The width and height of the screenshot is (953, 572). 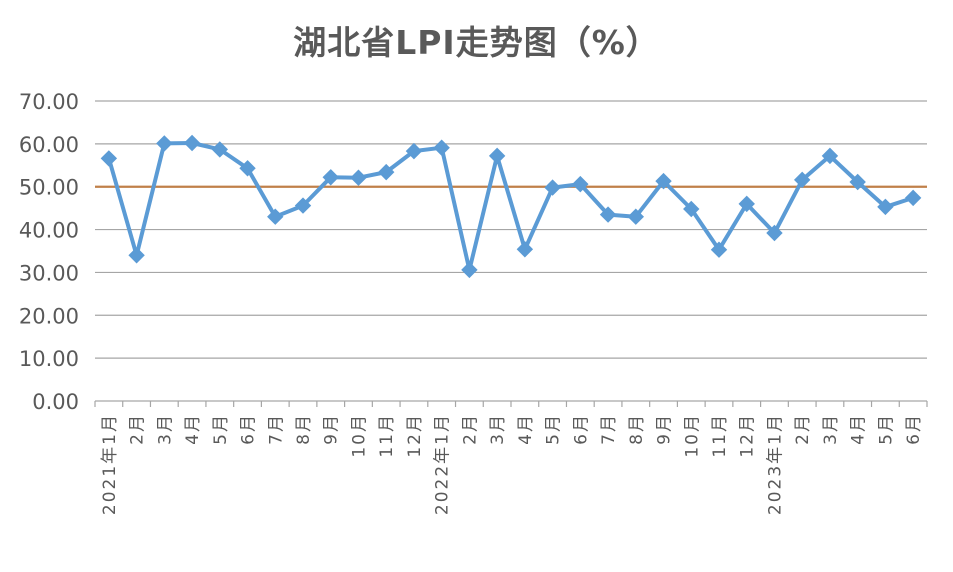 I want to click on y-tick-label: 60.00, so click(x=49, y=145).